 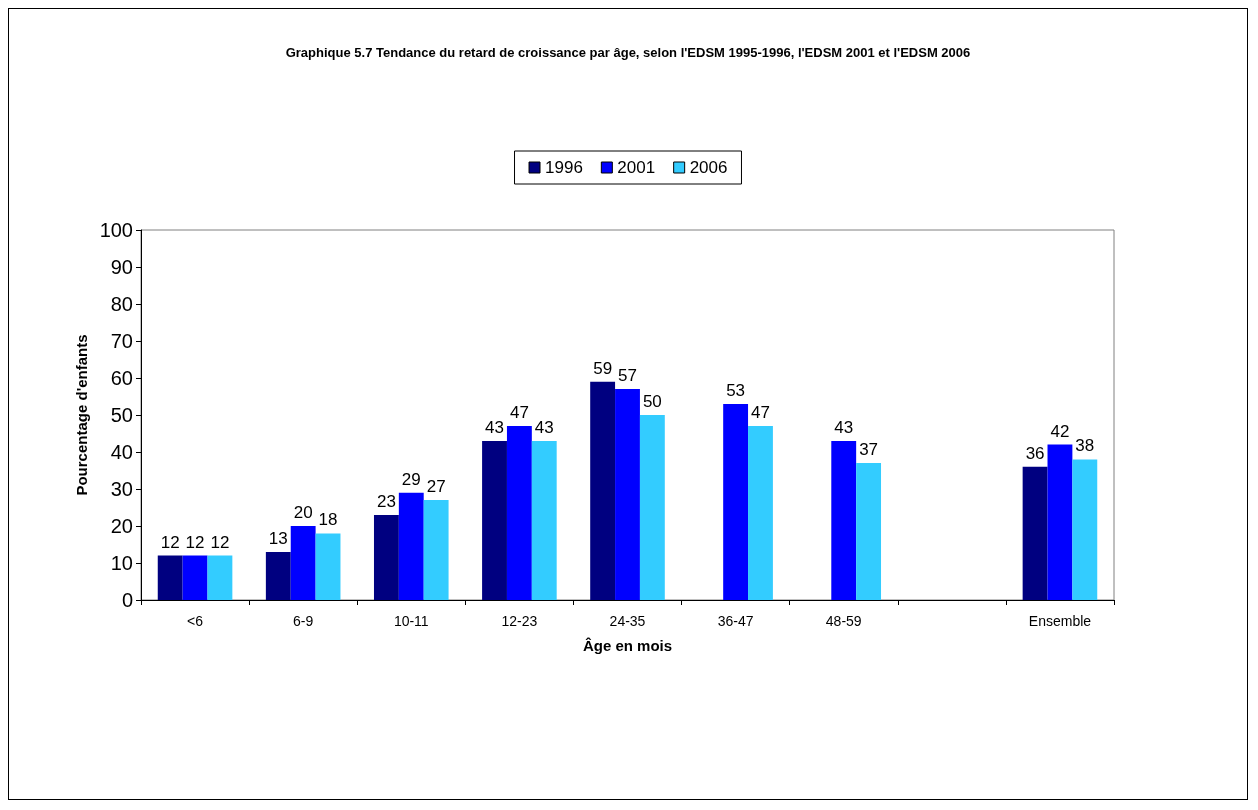 What do you see at coordinates (121, 563) in the screenshot?
I see `y-tick-label: 10` at bounding box center [121, 563].